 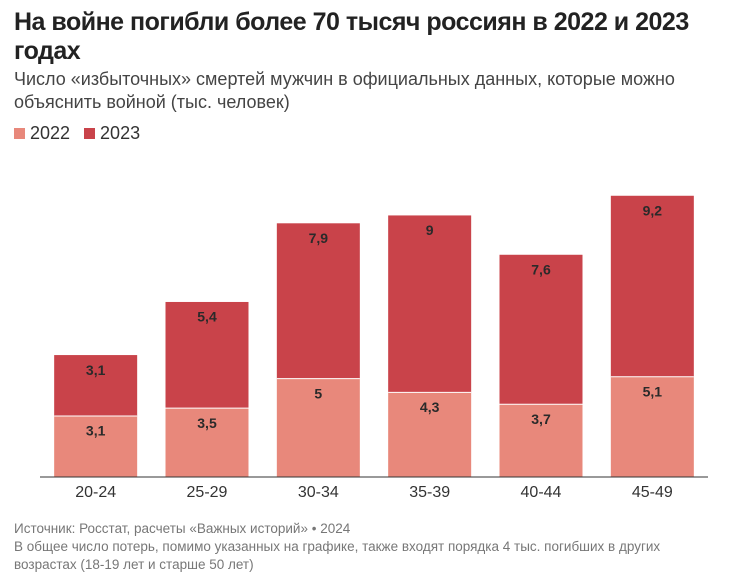 What do you see at coordinates (429, 492) in the screenshot?
I see `x-tick-label: 35-39` at bounding box center [429, 492].